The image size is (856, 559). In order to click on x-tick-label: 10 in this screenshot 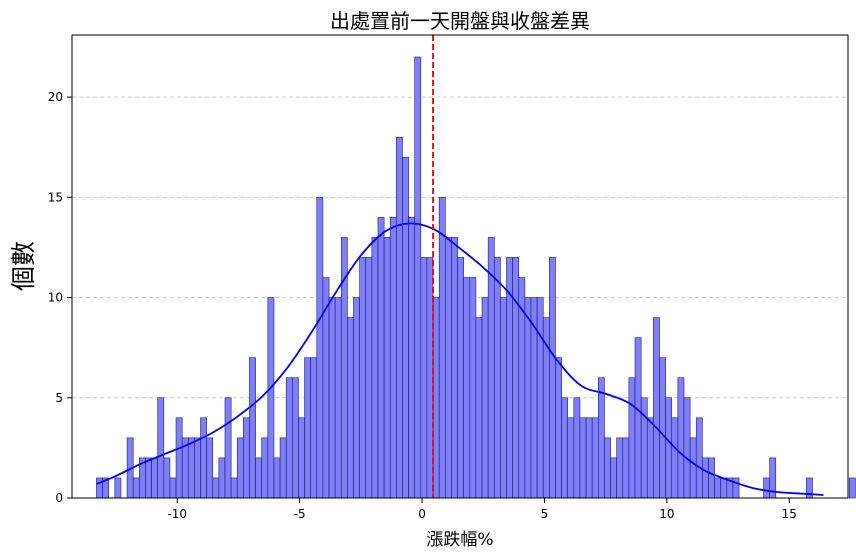, I will do `click(666, 514)`.